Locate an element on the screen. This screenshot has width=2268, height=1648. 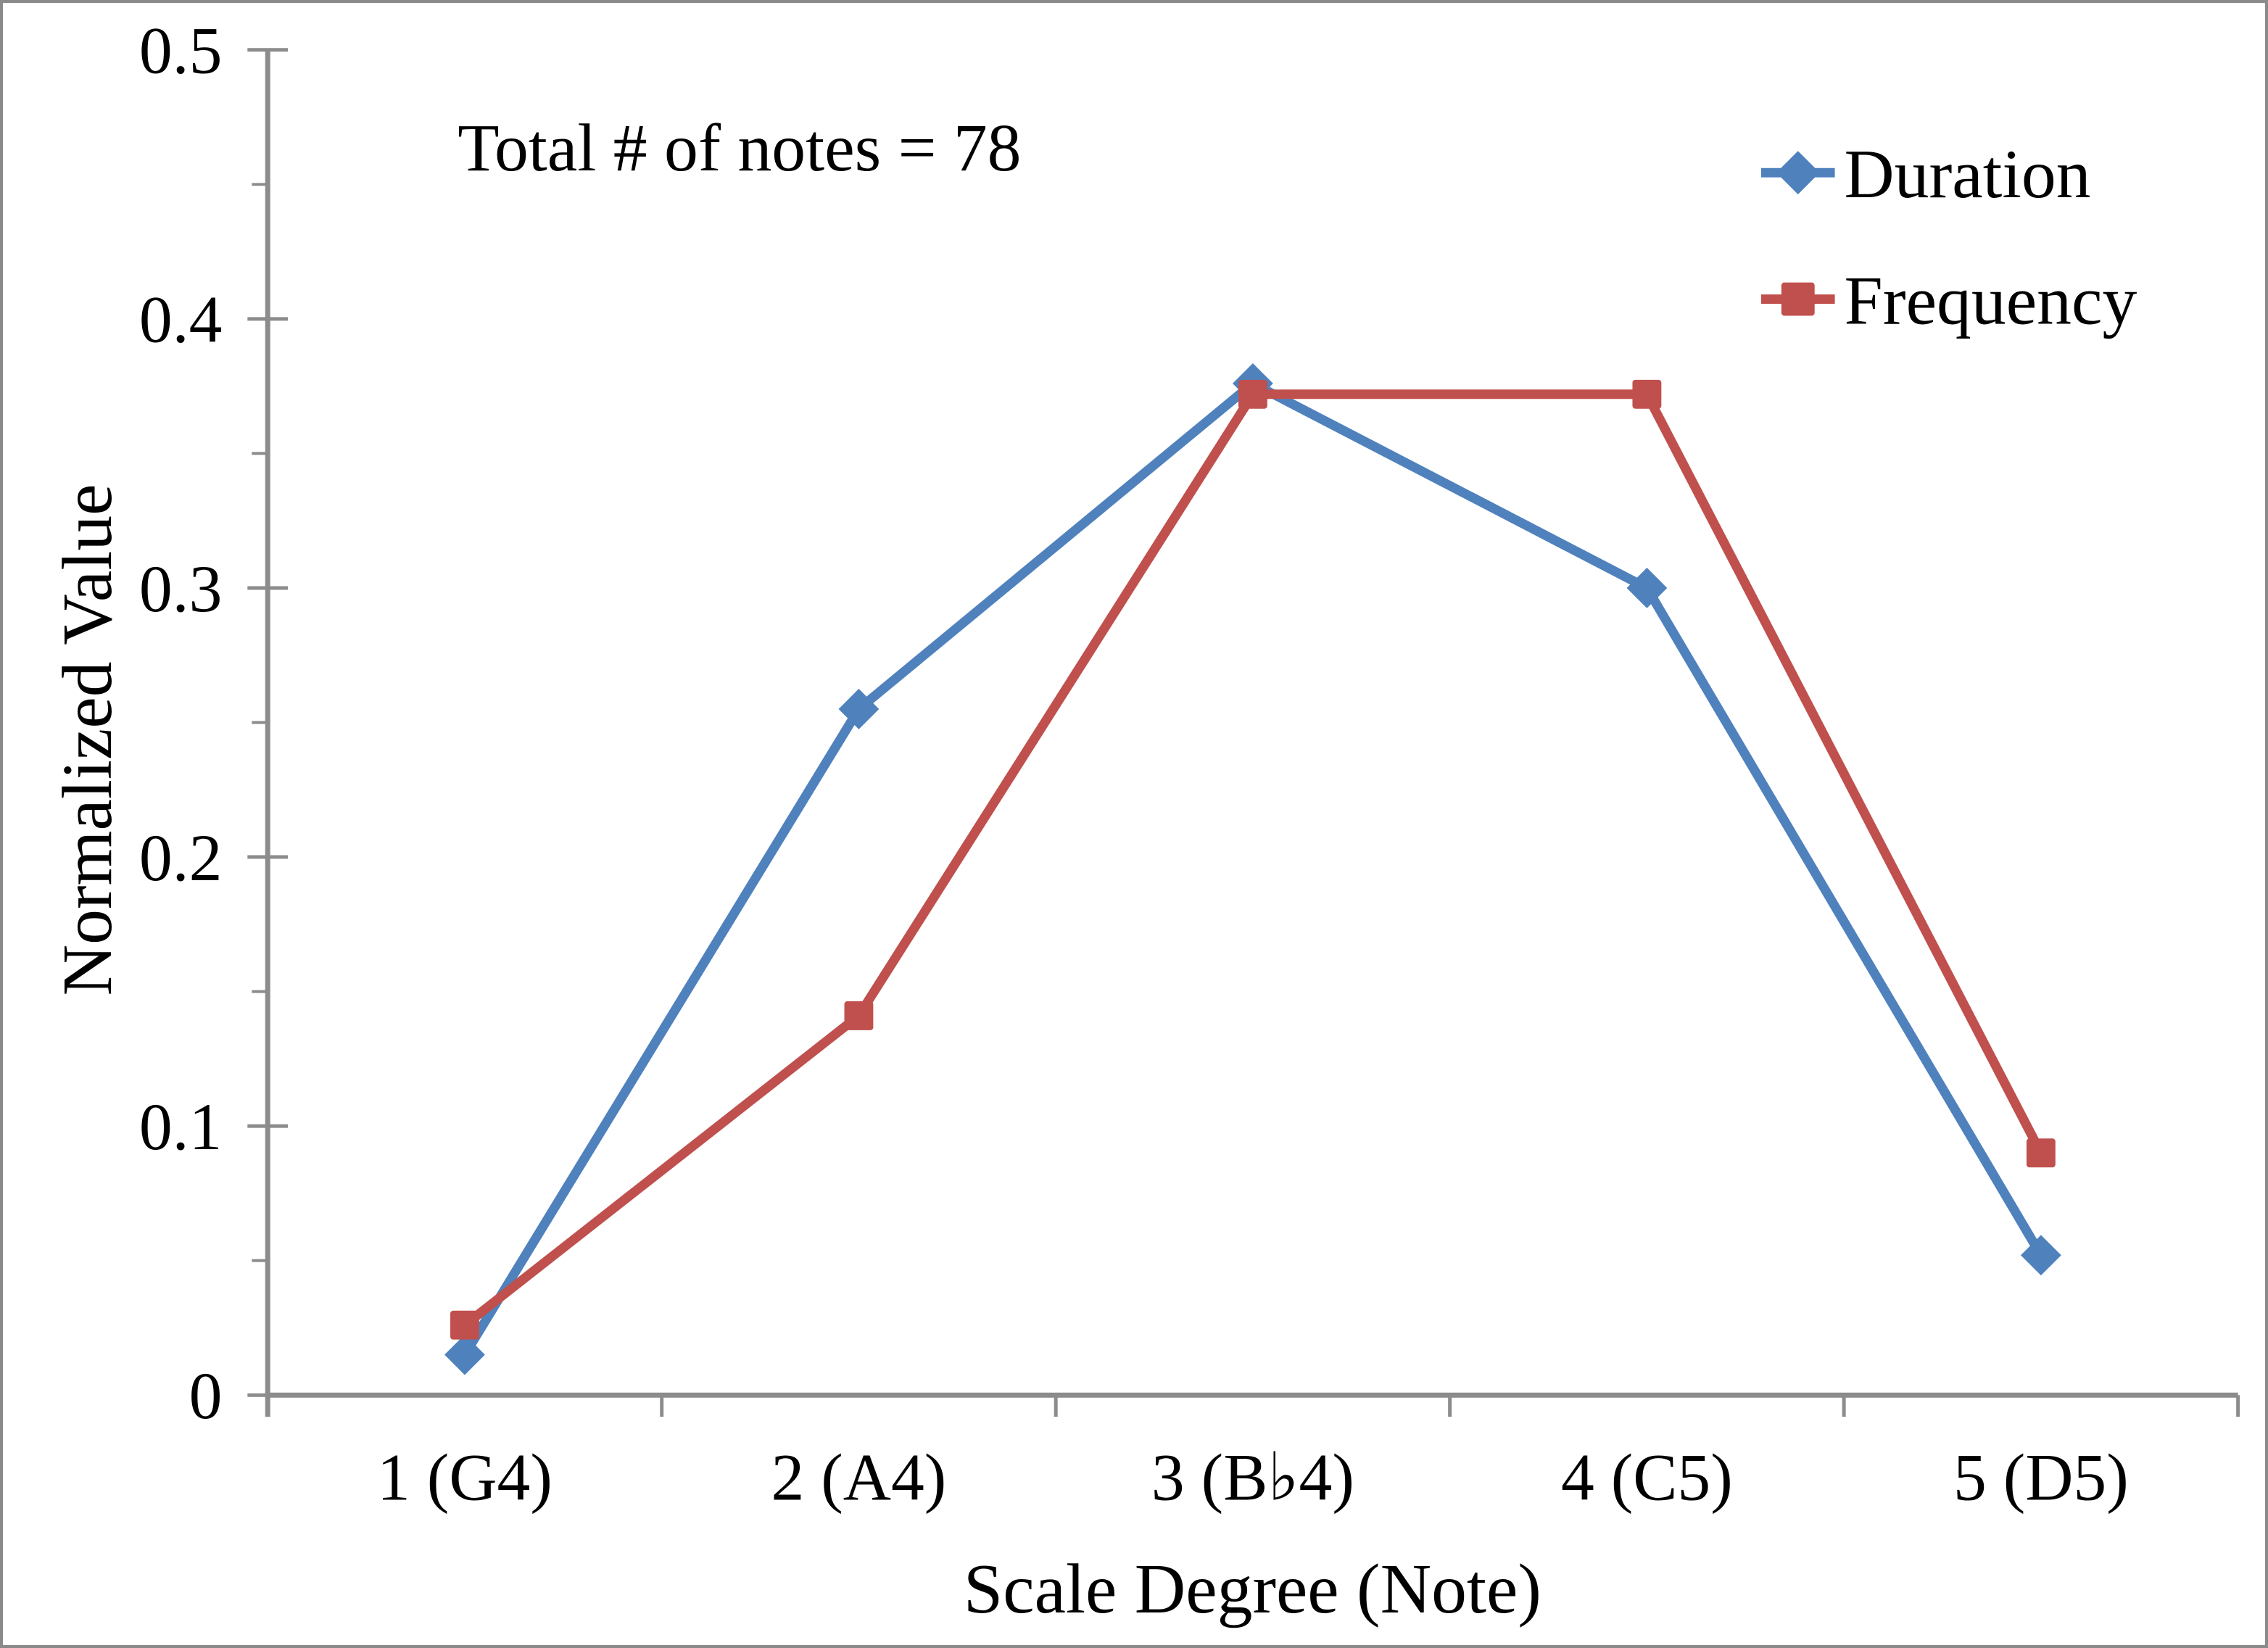
x-tick-label: 5 (D5) is located at coordinates (2041, 1478).